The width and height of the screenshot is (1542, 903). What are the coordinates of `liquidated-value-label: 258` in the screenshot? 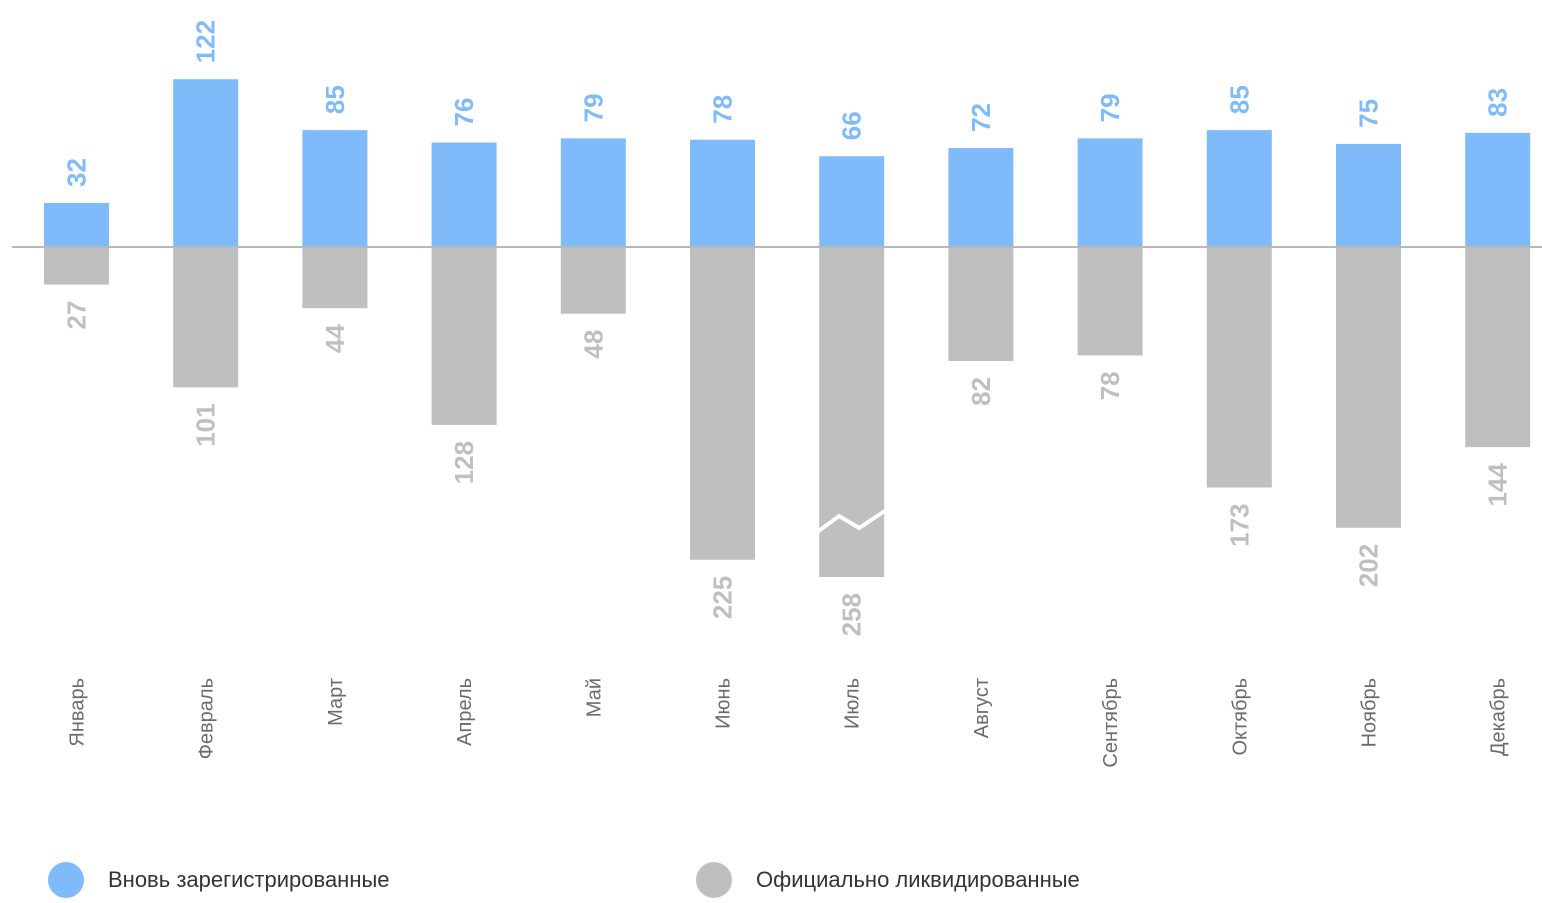 It's located at (852, 614).